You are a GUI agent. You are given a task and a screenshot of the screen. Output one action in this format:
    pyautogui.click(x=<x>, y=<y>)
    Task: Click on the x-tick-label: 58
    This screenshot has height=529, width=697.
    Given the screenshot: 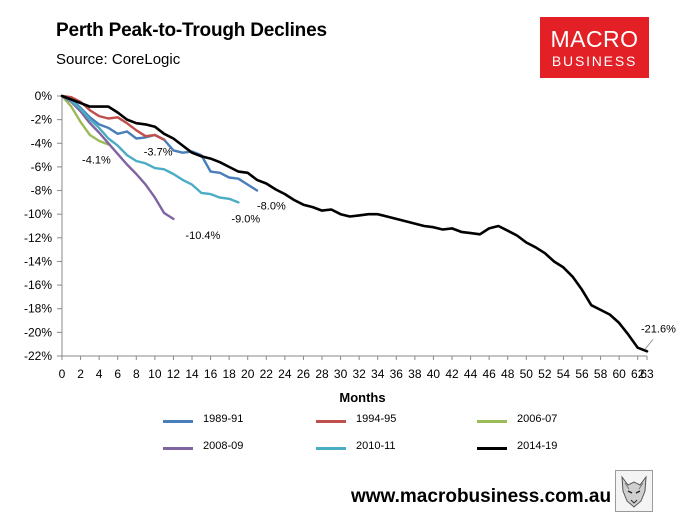 What is the action you would take?
    pyautogui.click(x=601, y=374)
    